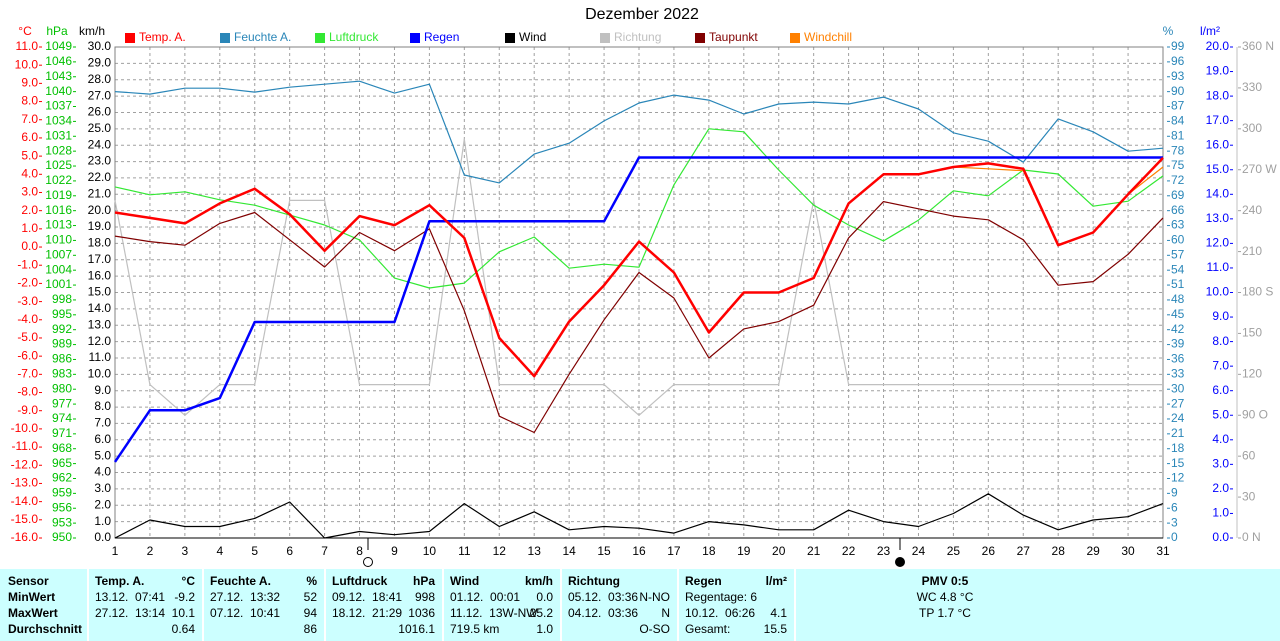 This screenshot has height=641, width=1280. I want to click on y-tick-label: -9.0, so click(27, 410).